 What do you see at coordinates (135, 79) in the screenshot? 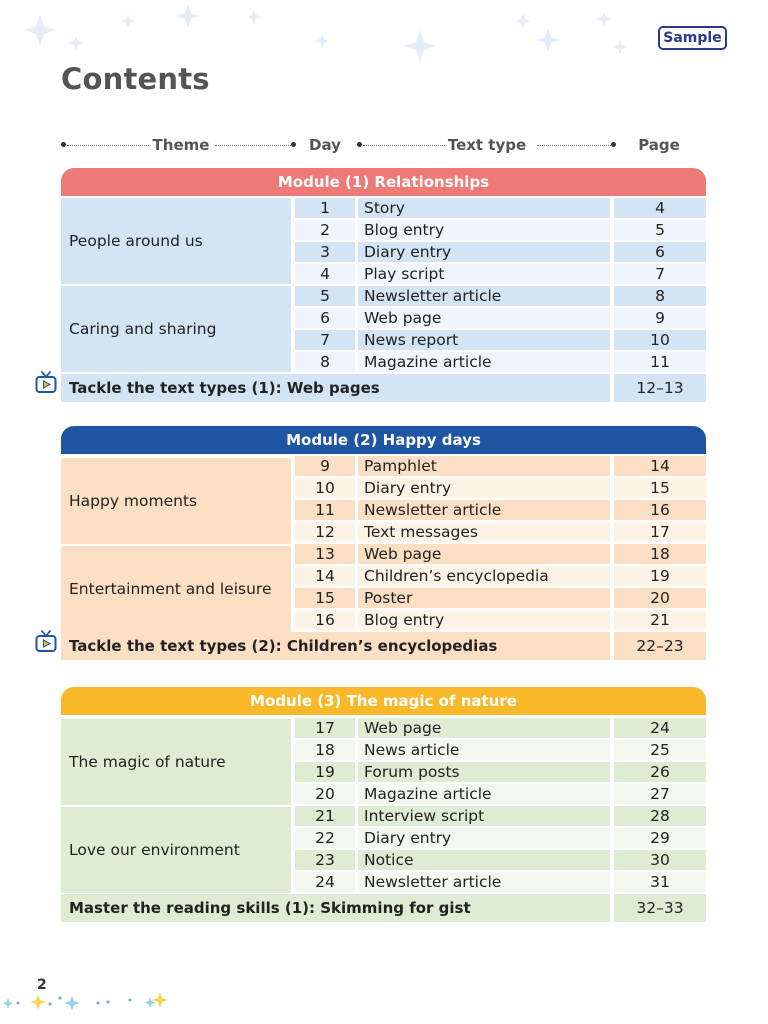
I see `page-title: Contents` at bounding box center [135, 79].